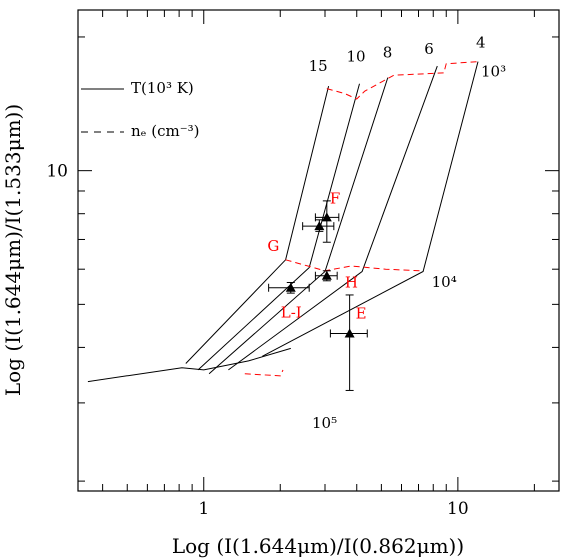 This screenshot has height=560, width=573. What do you see at coordinates (291, 313) in the screenshot?
I see `region-label-L-I: L-I` at bounding box center [291, 313].